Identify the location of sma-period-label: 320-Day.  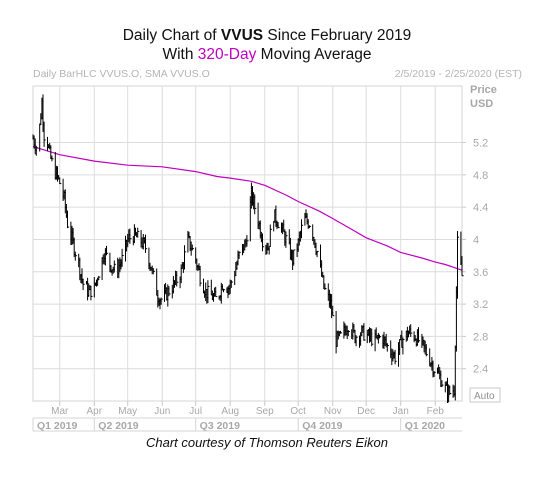
(227, 54).